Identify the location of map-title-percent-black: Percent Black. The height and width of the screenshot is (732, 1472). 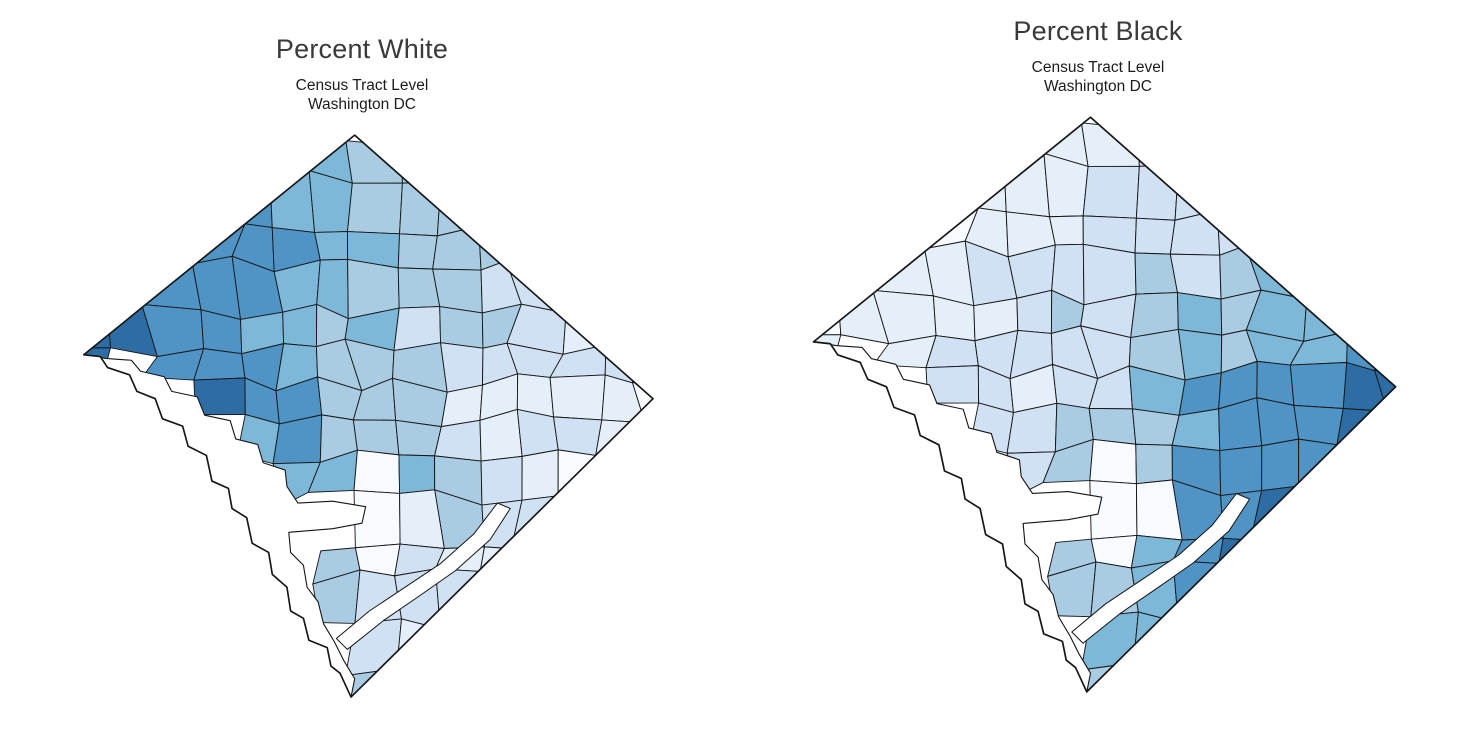
(1098, 31).